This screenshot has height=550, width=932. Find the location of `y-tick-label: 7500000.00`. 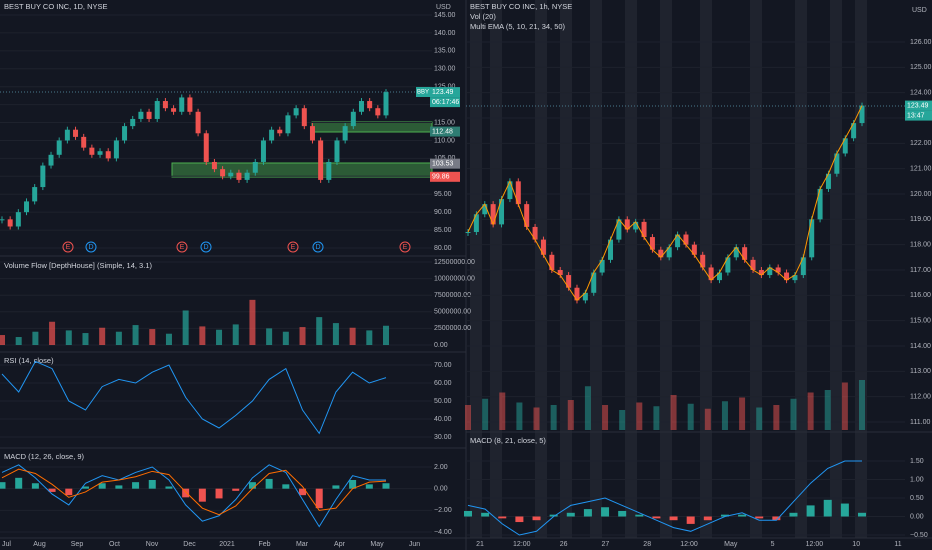

y-tick-label: 7500000.00 is located at coordinates (452, 295).